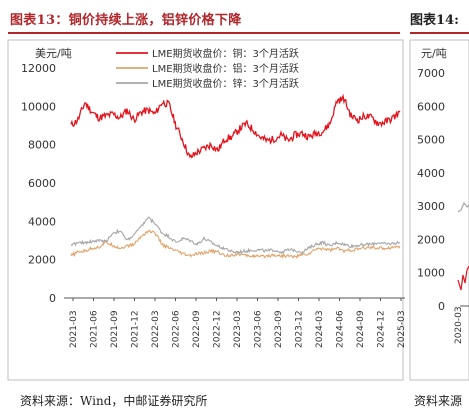 The height and width of the screenshot is (414, 469). Describe the element at coordinates (320, 329) in the screenshot. I see `x-tick-label: 2024-03` at that location.